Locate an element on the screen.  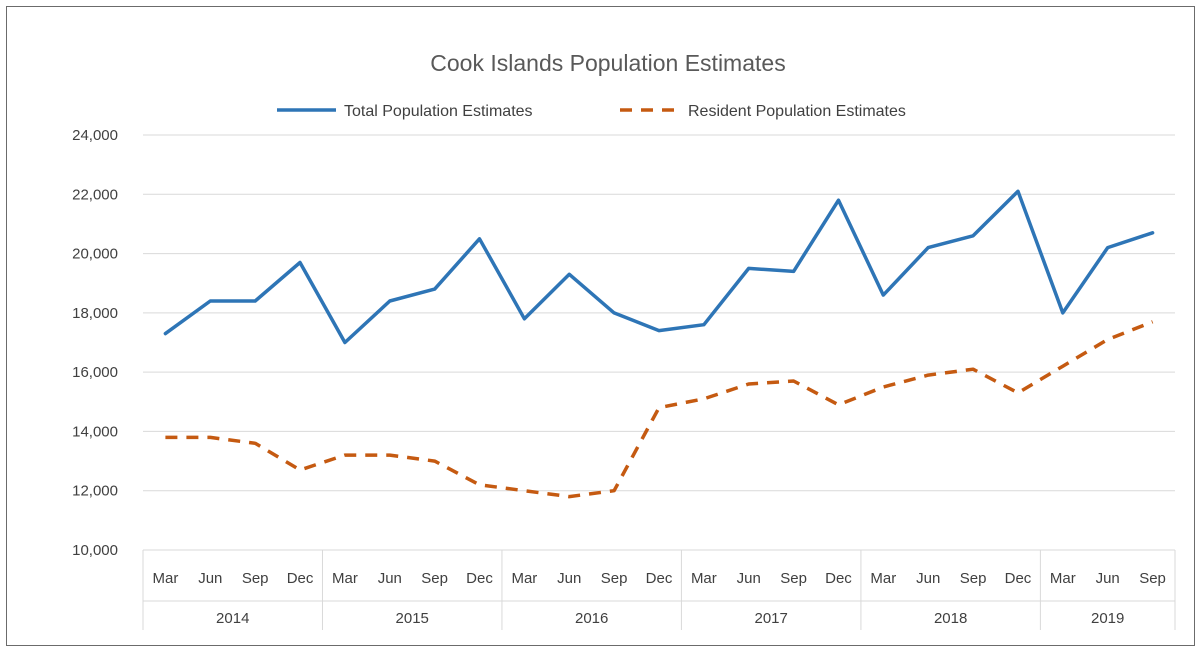
y-tick-label: 10,000 is located at coordinates (95, 550).